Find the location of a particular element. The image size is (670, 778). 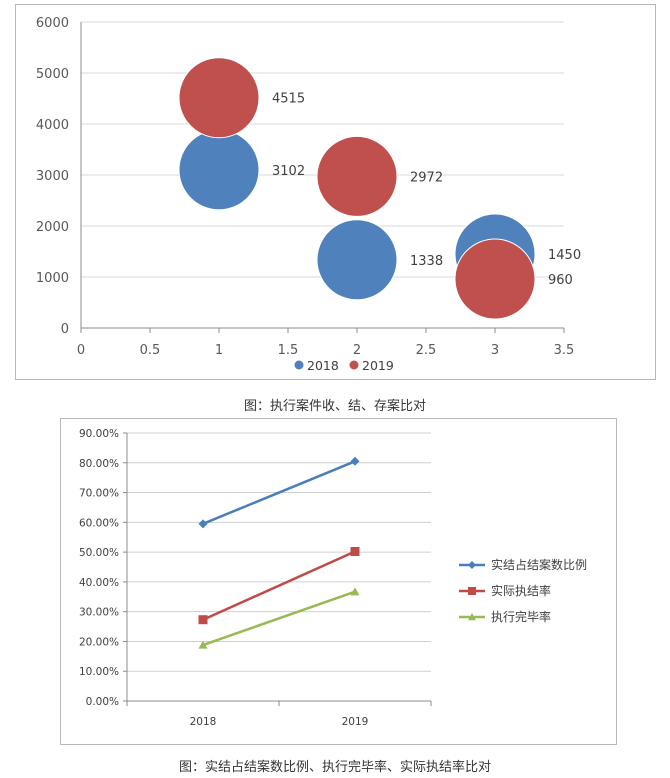

x-tick-label: 2019 is located at coordinates (355, 722).